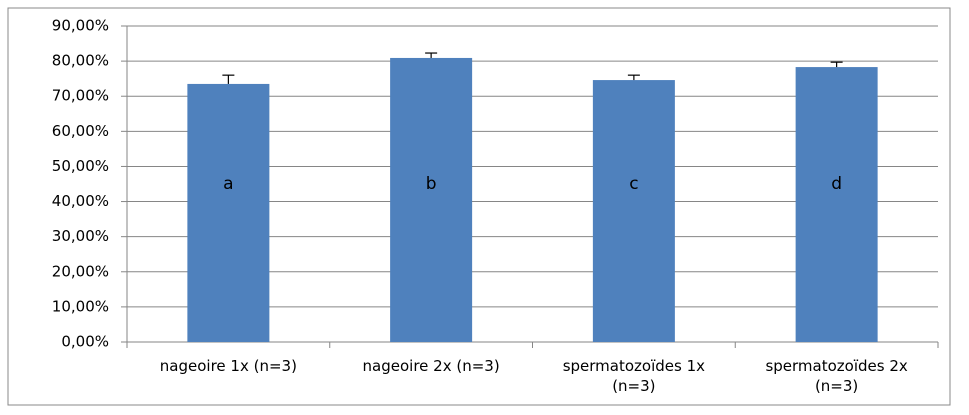 The image size is (969, 415). I want to click on x-tick-label-box: spermatozoïdes 1x (n=3), so click(634, 376).